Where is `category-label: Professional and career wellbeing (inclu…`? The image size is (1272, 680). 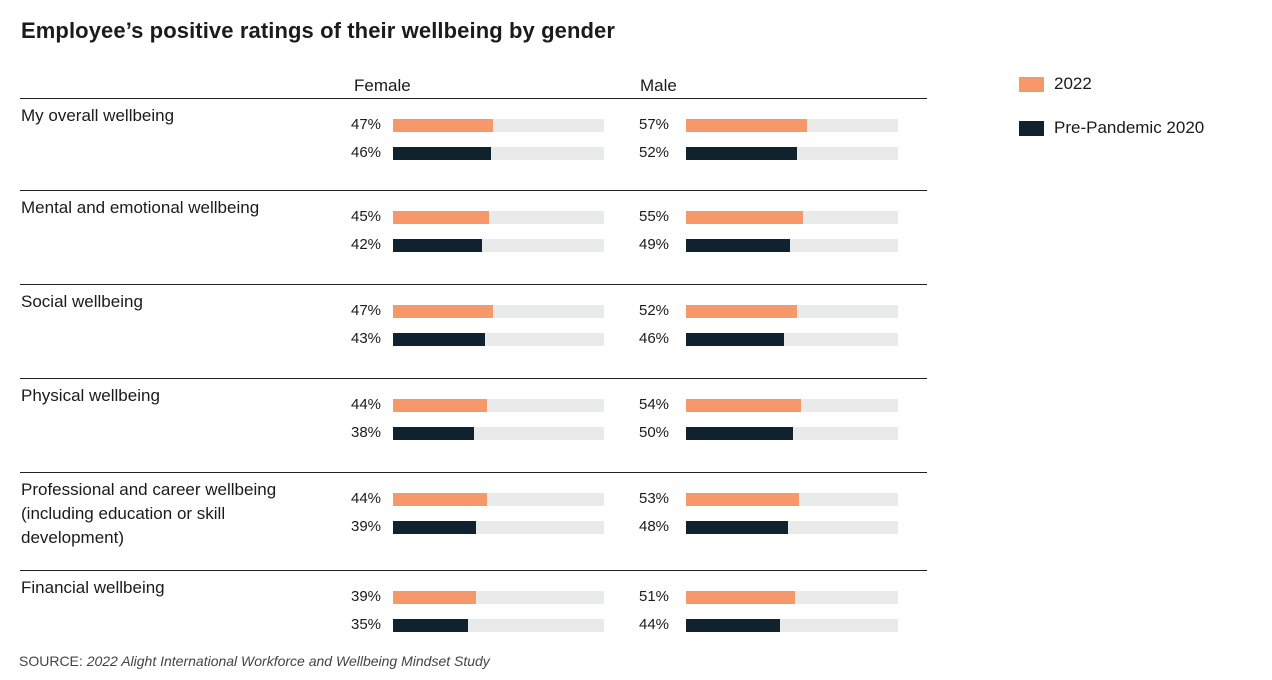
category-label: Professional and career wellbeing (inclu… is located at coordinates (149, 513).